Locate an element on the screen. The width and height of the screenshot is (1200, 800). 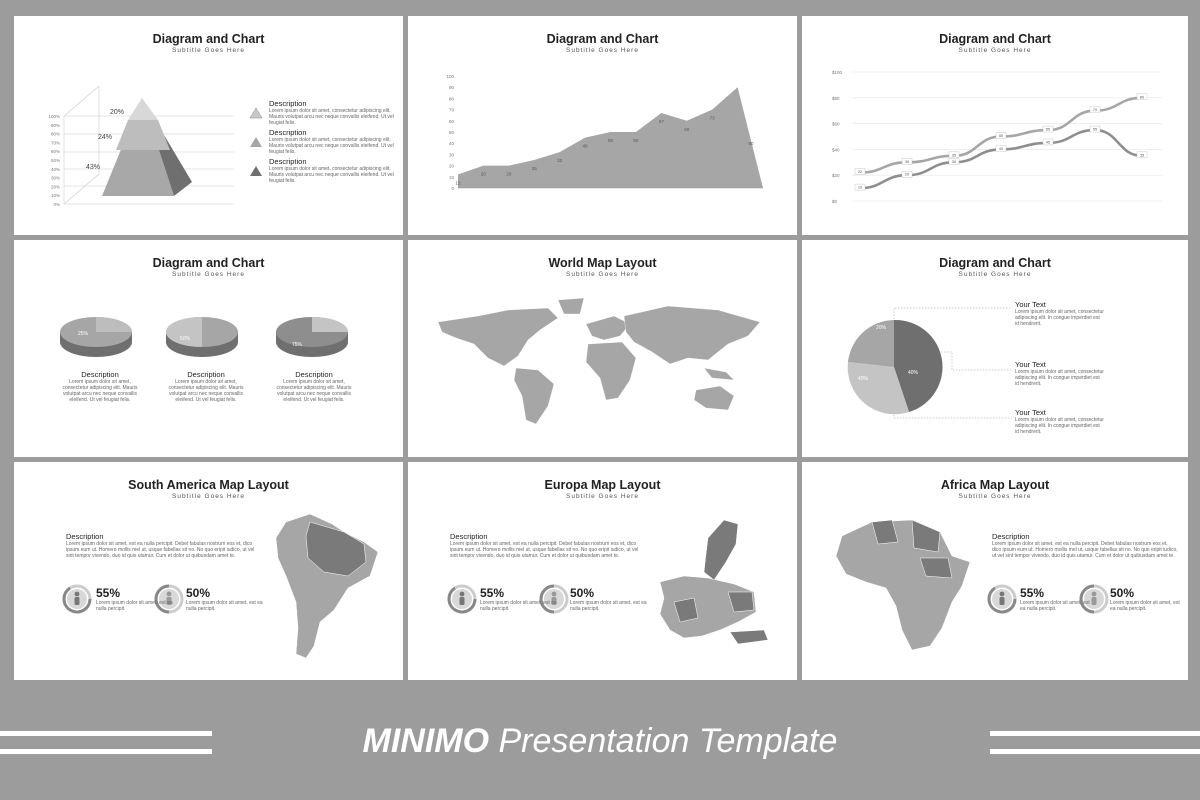
footer-title: MINIMO Presentation Template is located at coordinates (600, 741).